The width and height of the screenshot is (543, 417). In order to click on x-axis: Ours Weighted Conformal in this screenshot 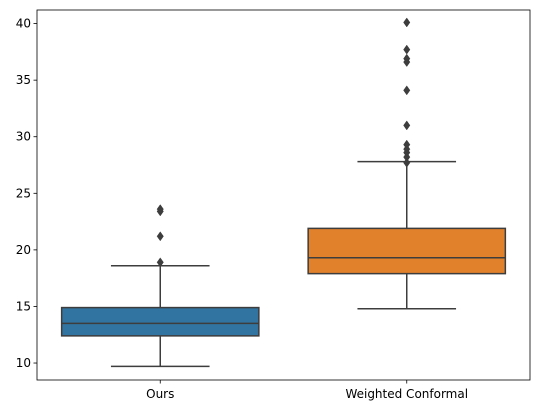, I will do `click(307, 390)`.